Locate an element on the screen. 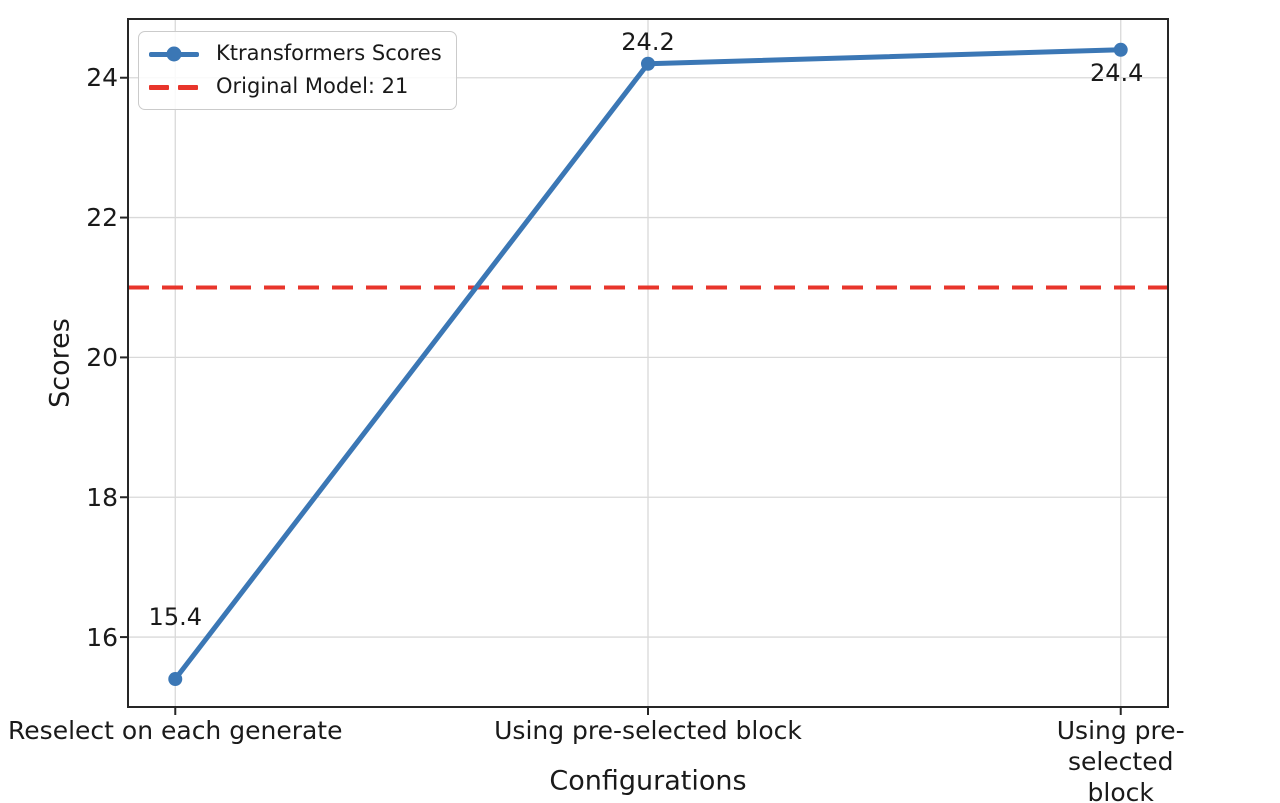 The width and height of the screenshot is (1280, 803). y-tick-label: 20 is located at coordinates (102, 357).